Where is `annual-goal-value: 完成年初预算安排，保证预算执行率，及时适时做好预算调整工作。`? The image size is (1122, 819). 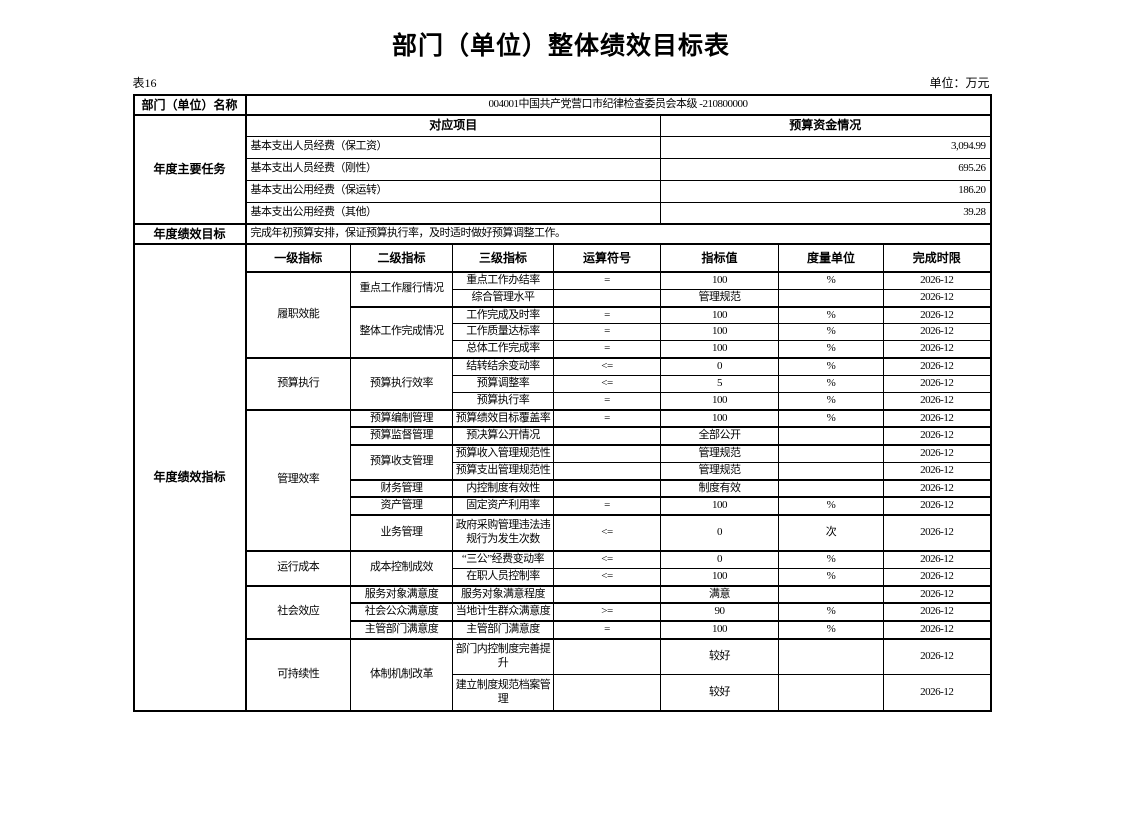 annual-goal-value: 完成年初预算安排，保证预算执行率，及时适时做好预算调整工作。 is located at coordinates (618, 234).